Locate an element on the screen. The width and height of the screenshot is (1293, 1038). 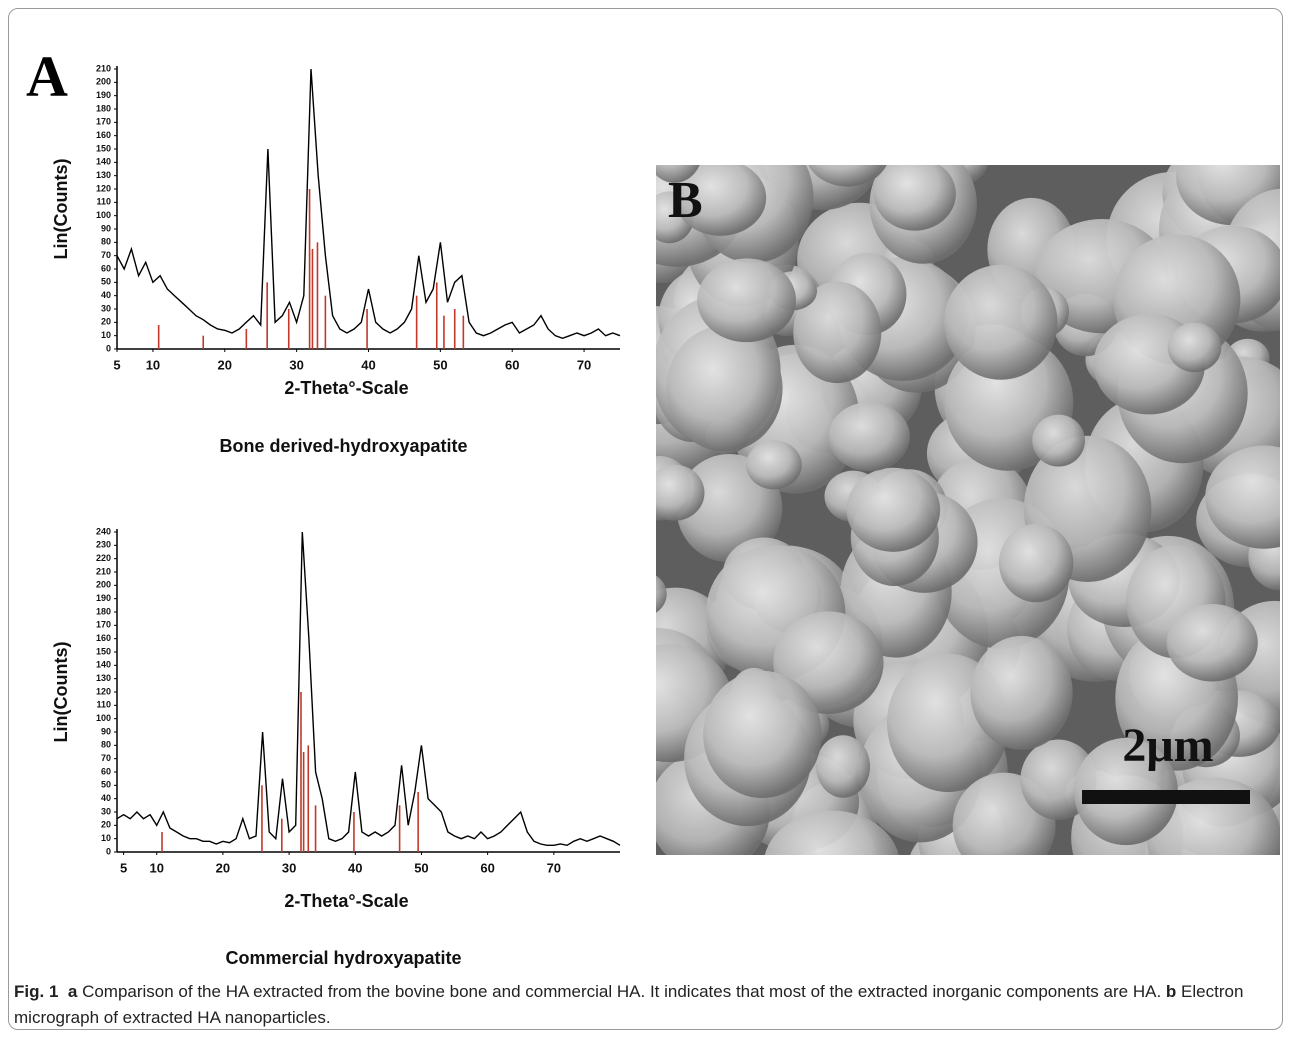
y-tick-label: 60 is located at coordinates (106, 771).